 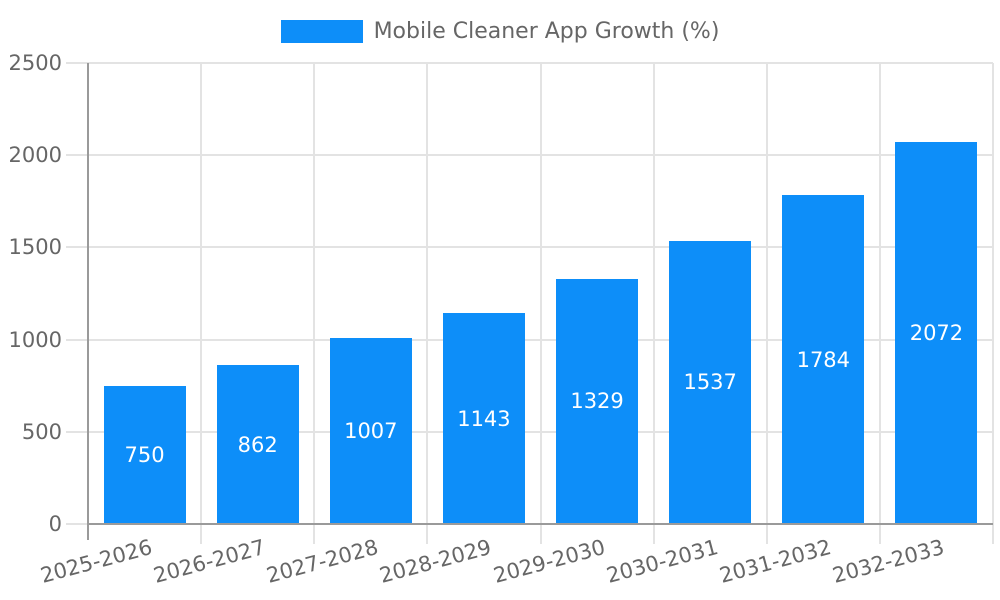 I want to click on bar-value-label: 1007, so click(x=371, y=431).